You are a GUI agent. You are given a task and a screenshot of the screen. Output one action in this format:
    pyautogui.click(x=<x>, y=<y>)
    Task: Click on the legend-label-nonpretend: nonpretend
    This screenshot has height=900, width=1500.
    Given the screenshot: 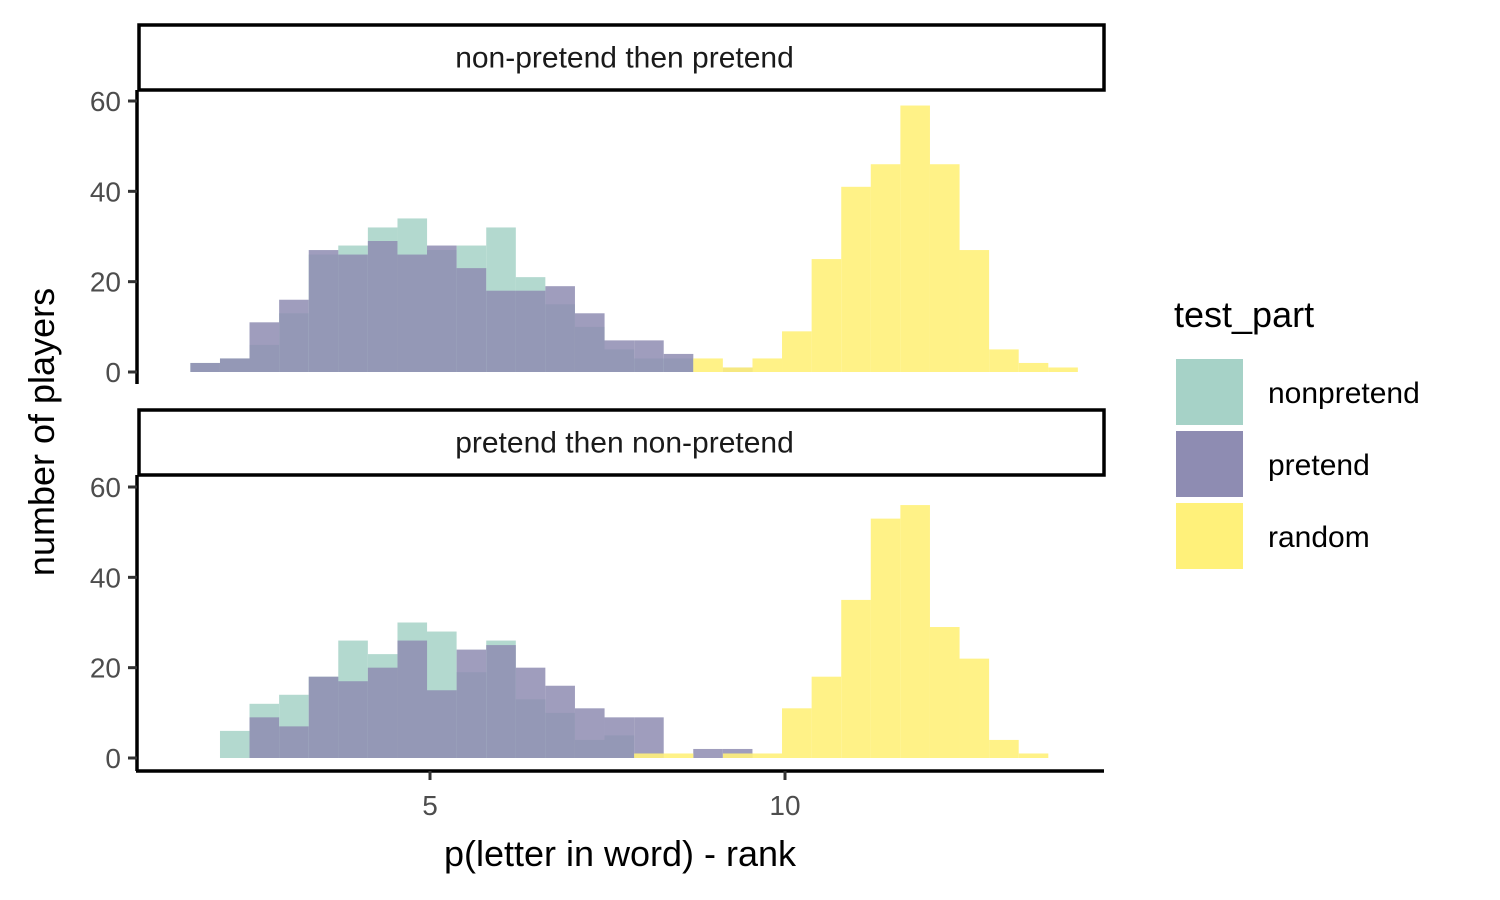 What is the action you would take?
    pyautogui.click(x=1344, y=393)
    